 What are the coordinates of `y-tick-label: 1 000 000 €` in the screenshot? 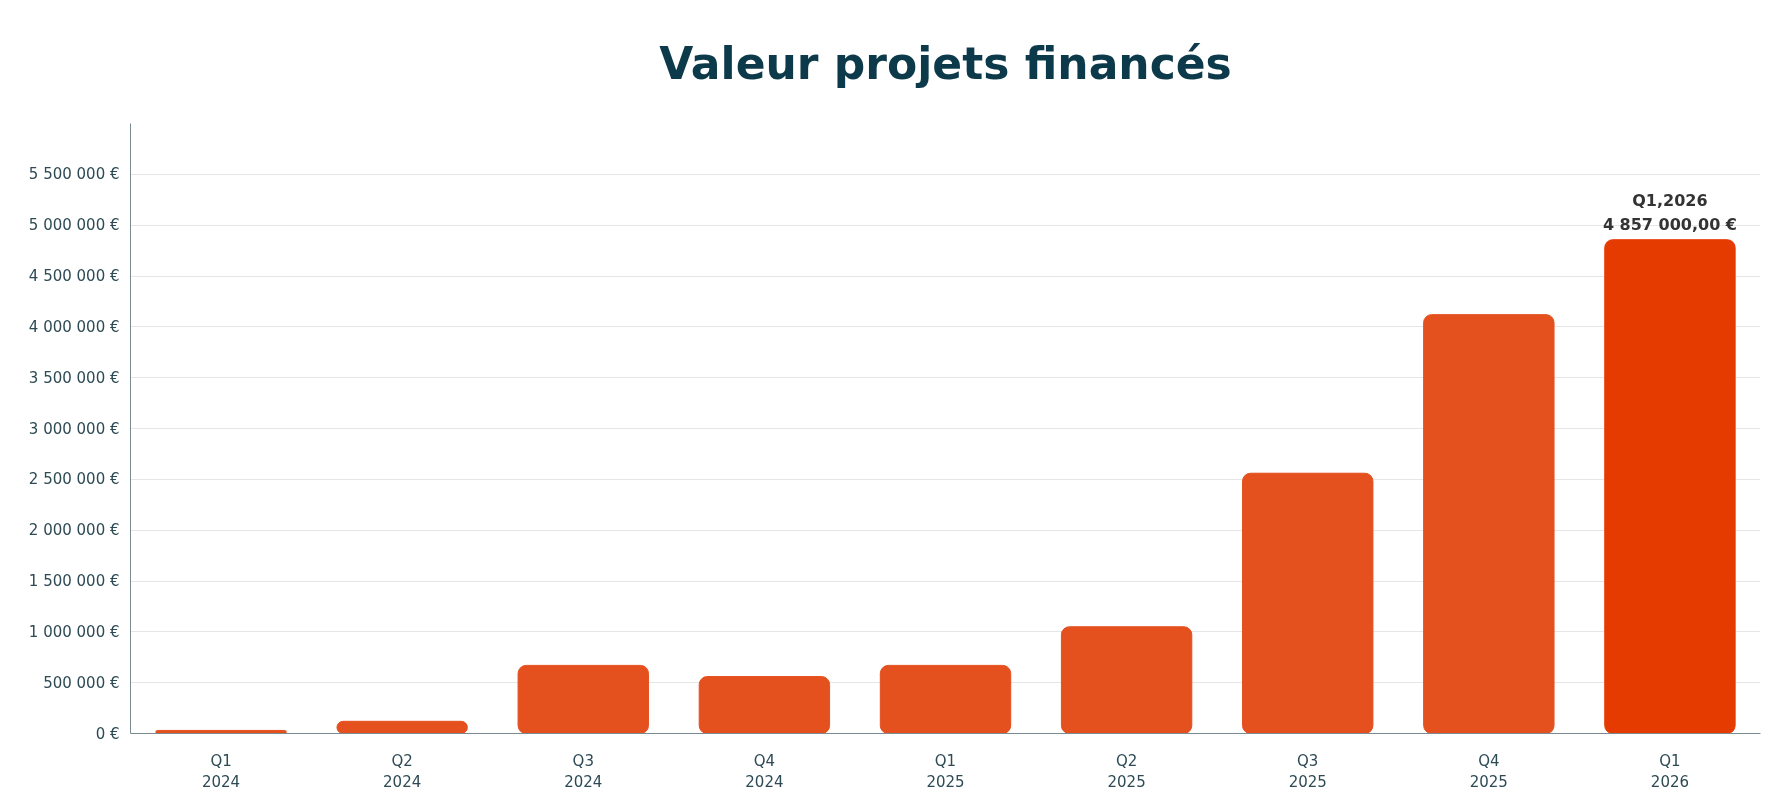 It's located at (74, 631).